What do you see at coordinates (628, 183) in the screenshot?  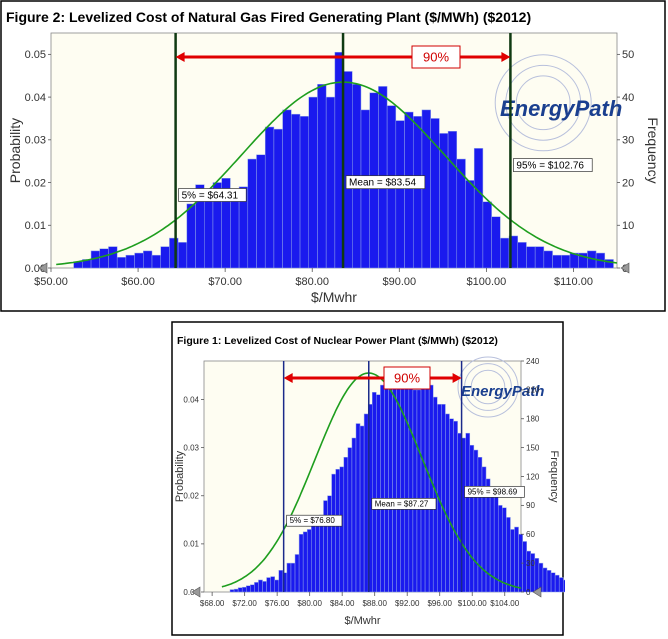 I see `gas-y-tick-label-right: 20` at bounding box center [628, 183].